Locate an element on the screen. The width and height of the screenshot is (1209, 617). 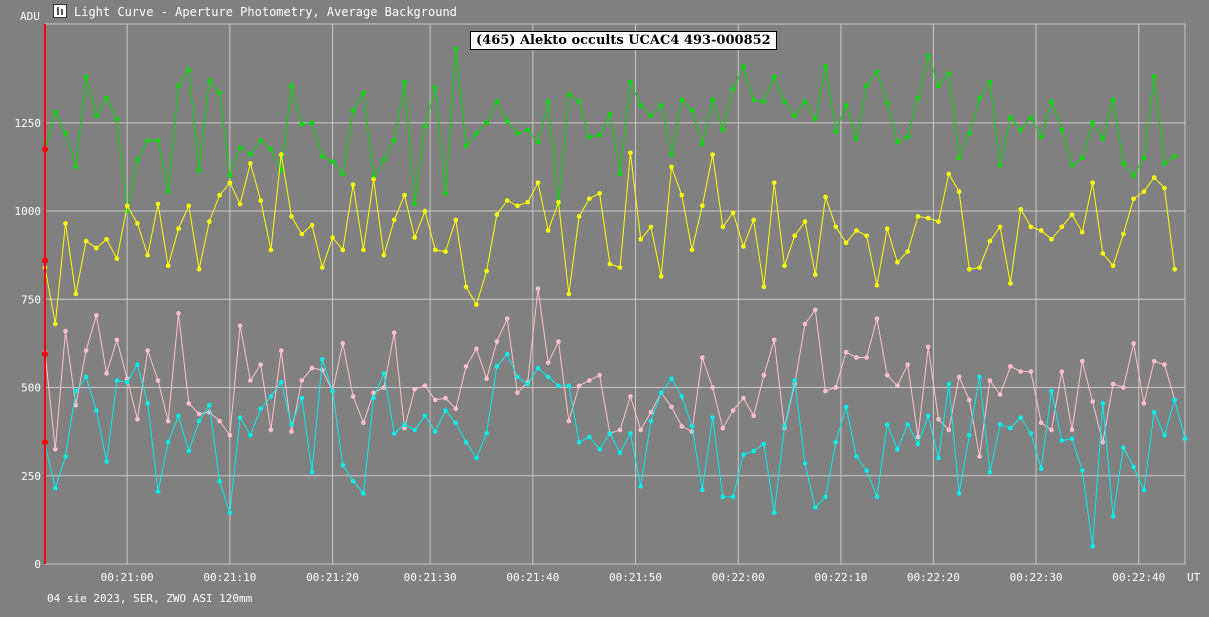
y-tick-label: 1250 is located at coordinates (28, 123).